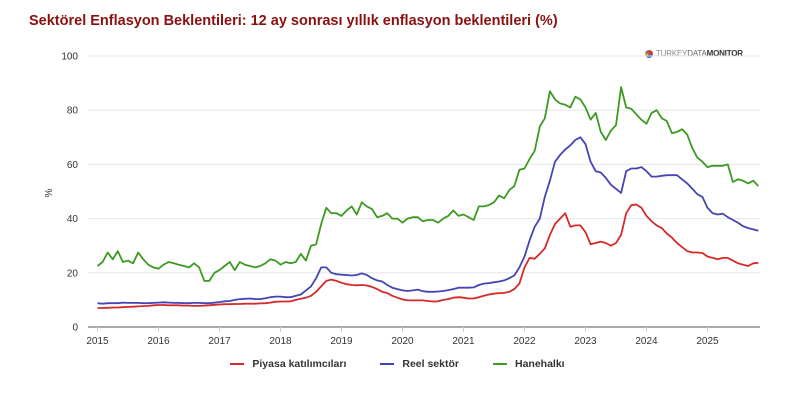 This screenshot has width=795, height=400. Describe the element at coordinates (585, 341) in the screenshot. I see `x-tick-label: 2023` at that location.